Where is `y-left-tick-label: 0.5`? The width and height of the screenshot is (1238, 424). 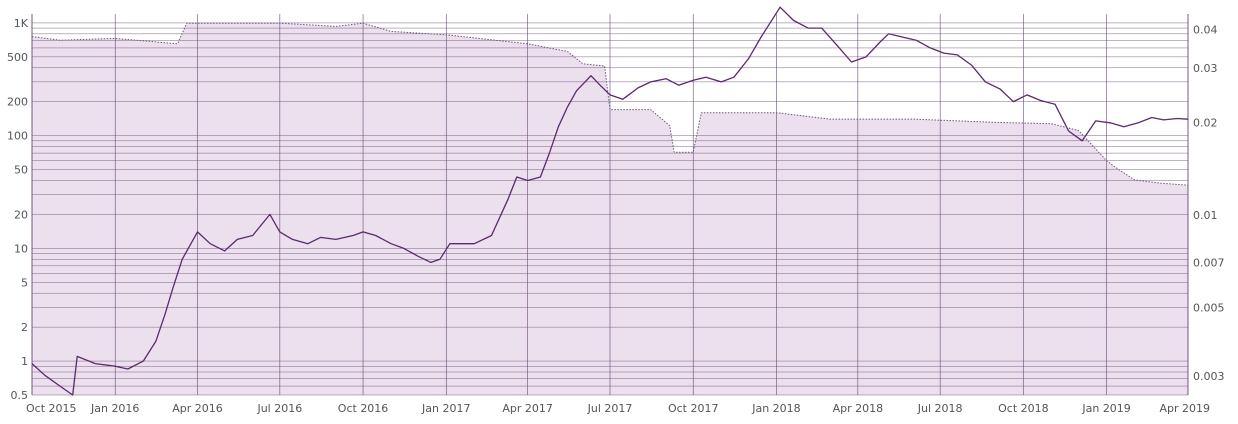
y-left-tick-label: 0.5 is located at coordinates (20, 395).